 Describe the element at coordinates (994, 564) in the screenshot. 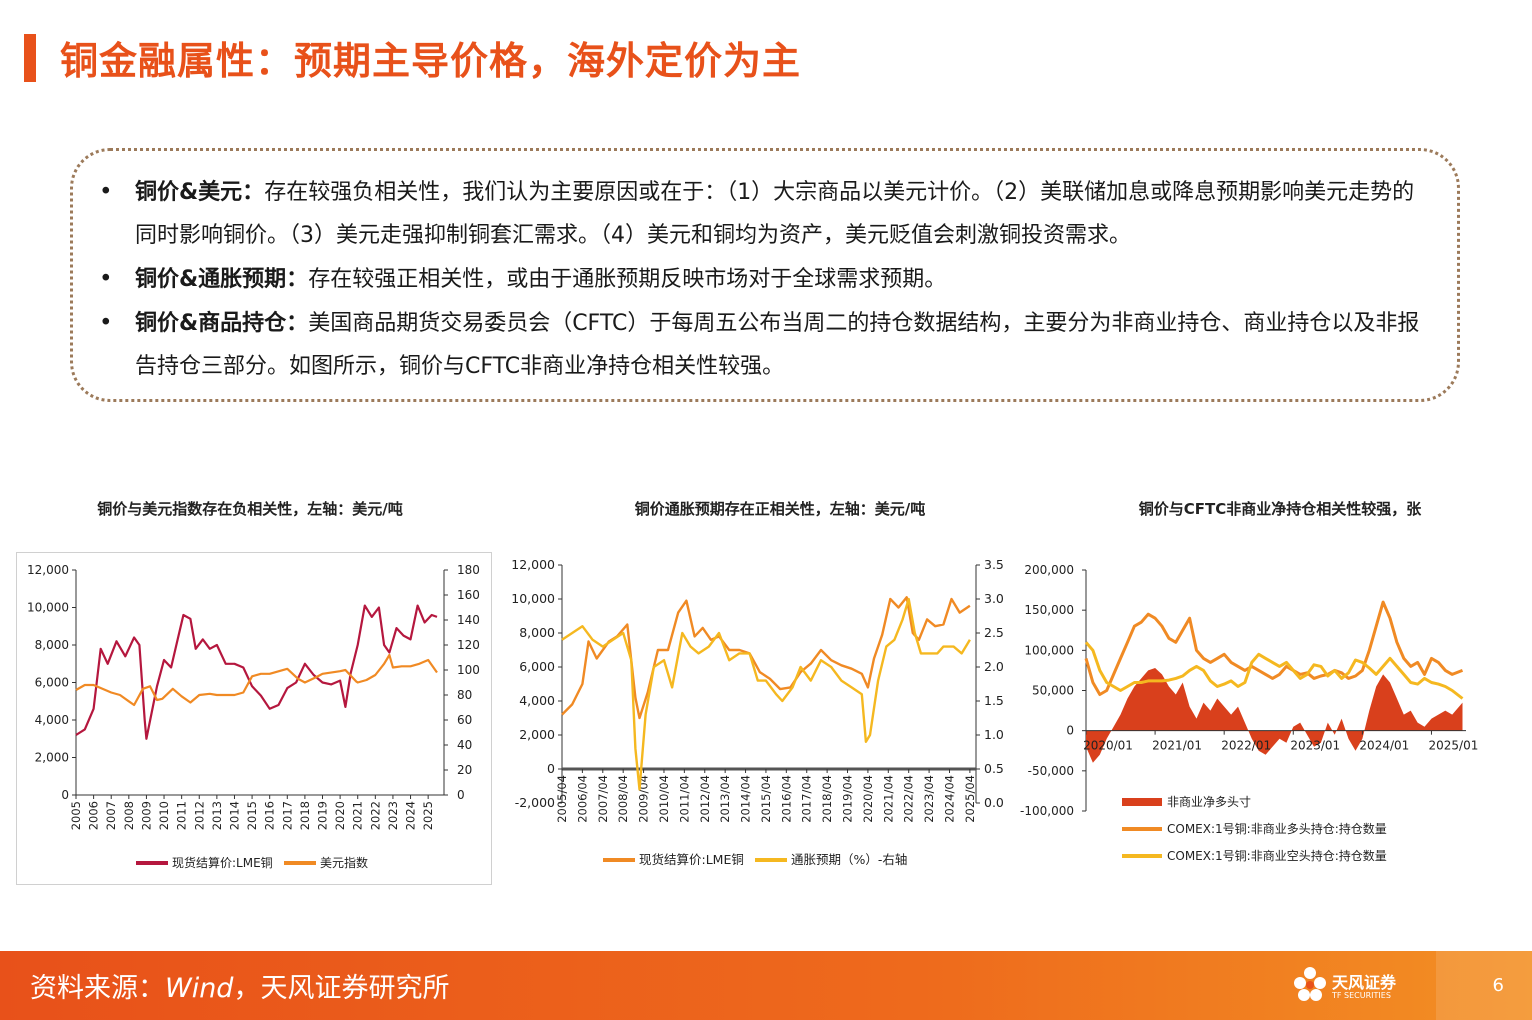

I see `chart-2-right-tick-label: 3.5` at that location.